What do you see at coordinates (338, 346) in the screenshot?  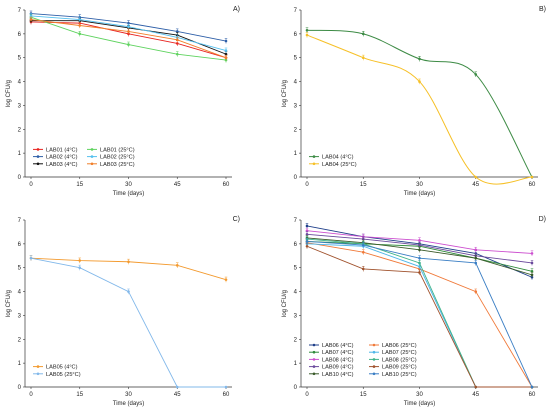 I see `legend-label: LAB06 (4°C)` at bounding box center [338, 346].